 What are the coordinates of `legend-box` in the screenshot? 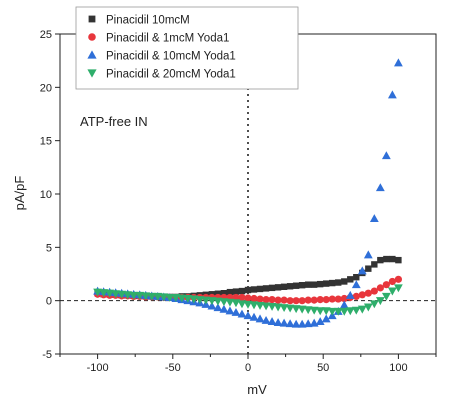 It's located at (187, 48).